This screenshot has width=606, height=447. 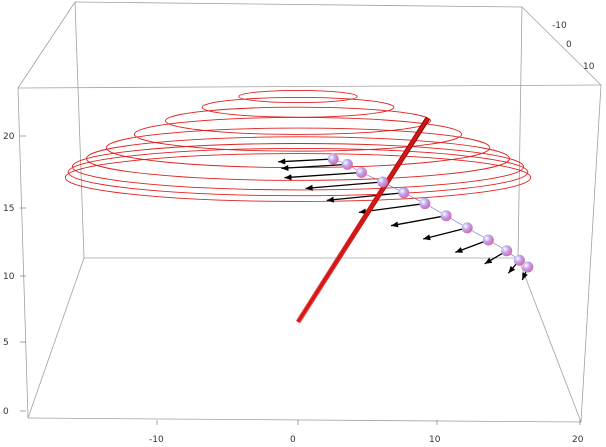 I want to click on rod-group, so click(x=363, y=220).